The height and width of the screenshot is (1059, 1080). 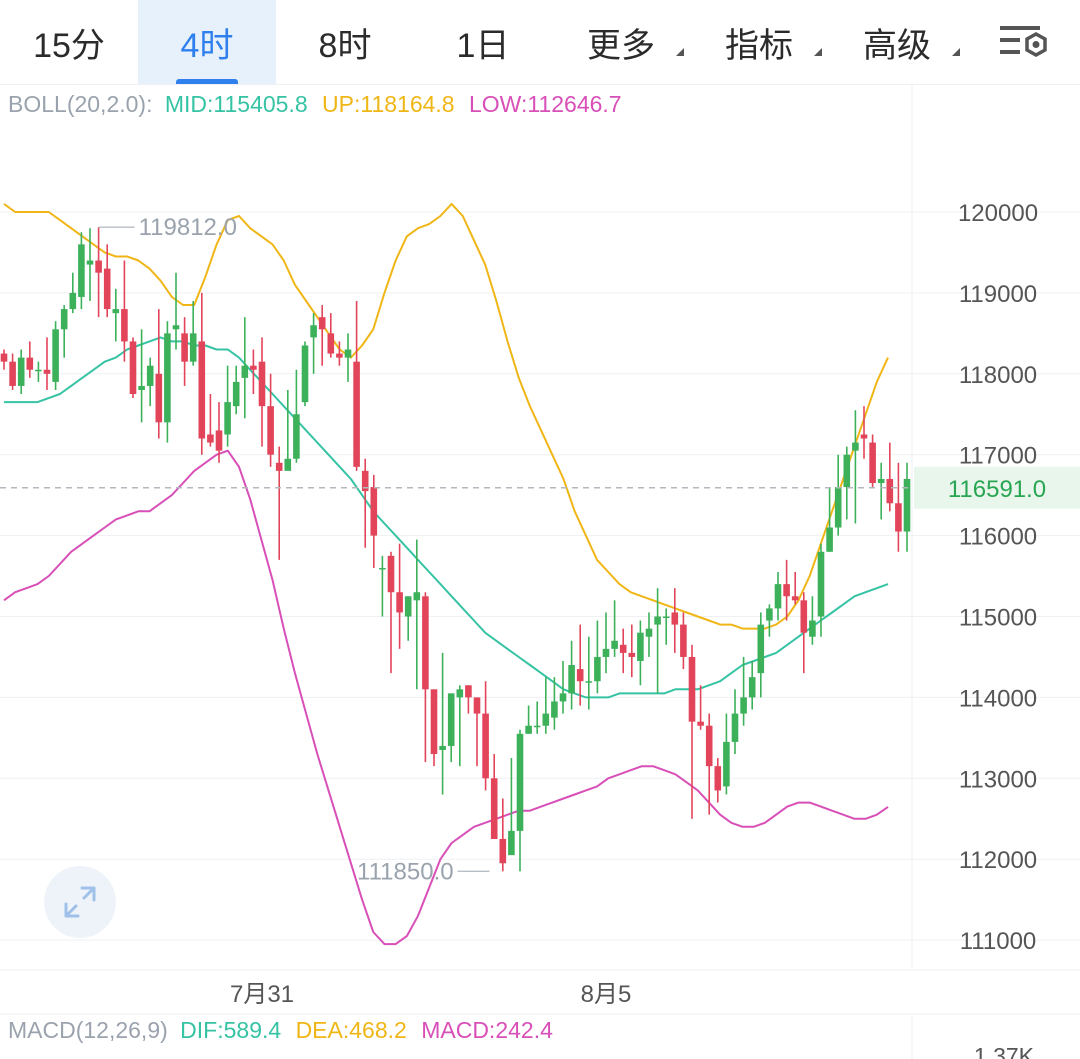 I want to click on tab-advanced: 高级, so click(x=897, y=42).